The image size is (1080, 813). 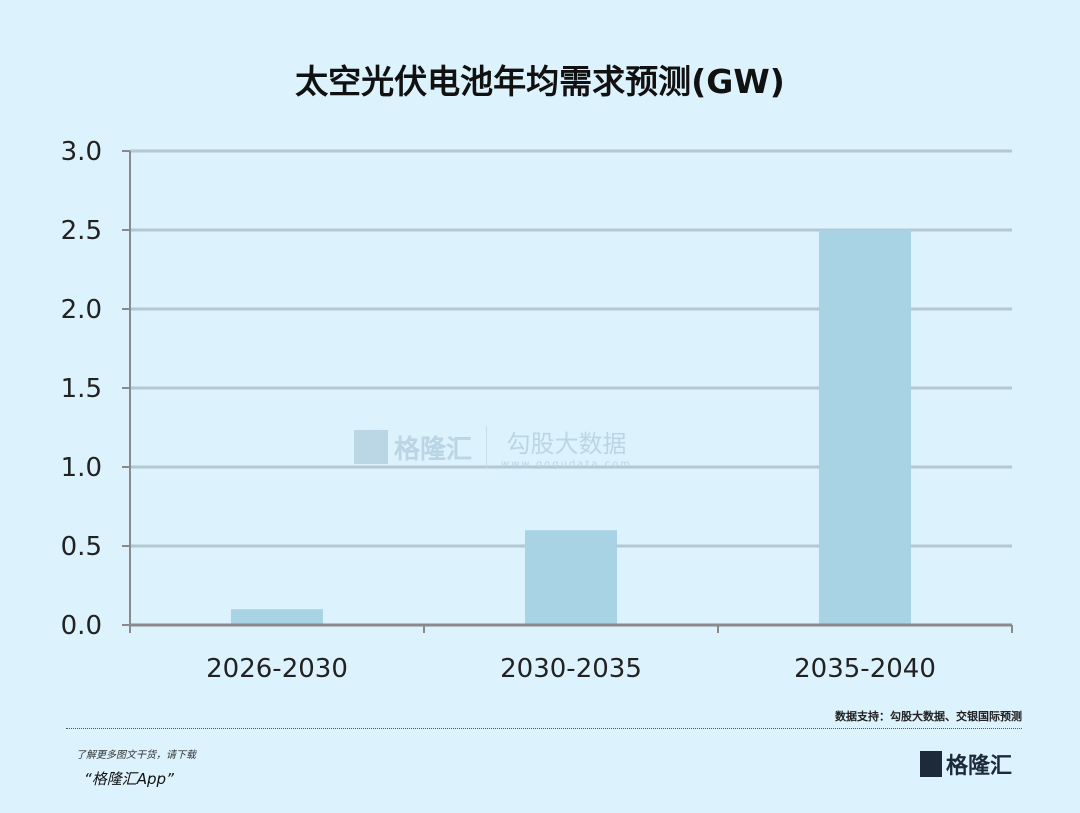 I want to click on x-tick-label: 2035-2040, so click(x=865, y=669).